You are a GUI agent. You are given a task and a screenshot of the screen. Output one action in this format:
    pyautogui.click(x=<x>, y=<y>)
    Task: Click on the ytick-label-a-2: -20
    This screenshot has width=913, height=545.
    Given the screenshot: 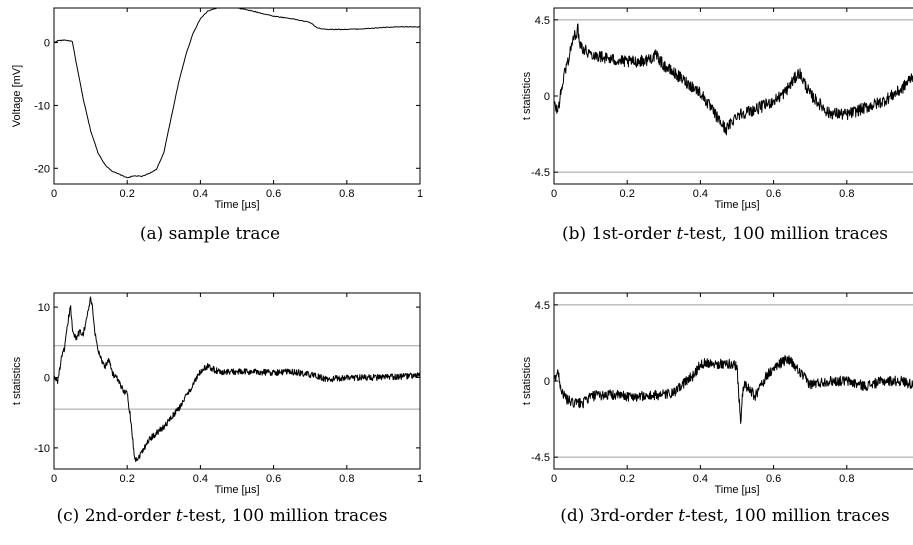 What is the action you would take?
    pyautogui.click(x=42, y=169)
    